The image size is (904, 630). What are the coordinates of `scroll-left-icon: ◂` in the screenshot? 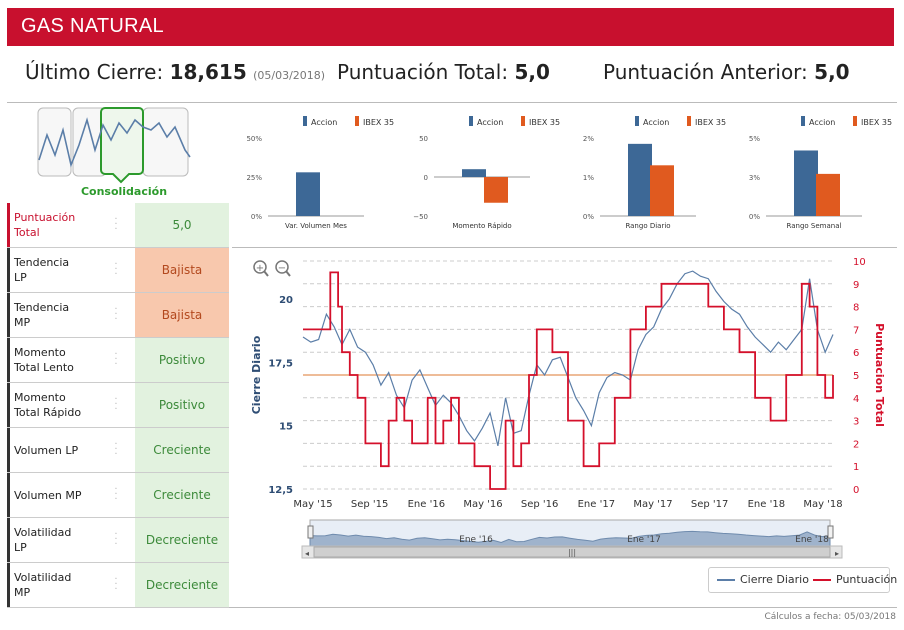 It's located at (307, 553).